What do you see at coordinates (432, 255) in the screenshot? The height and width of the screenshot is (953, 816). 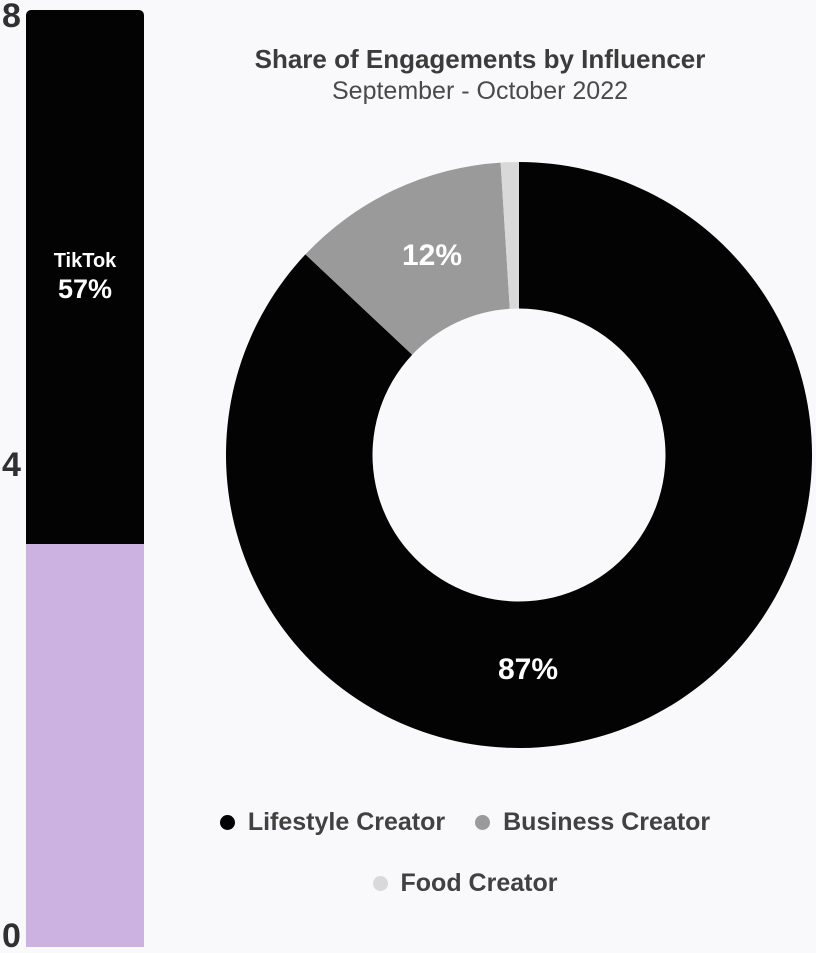 I see `slice-label-business: 12%` at bounding box center [432, 255].